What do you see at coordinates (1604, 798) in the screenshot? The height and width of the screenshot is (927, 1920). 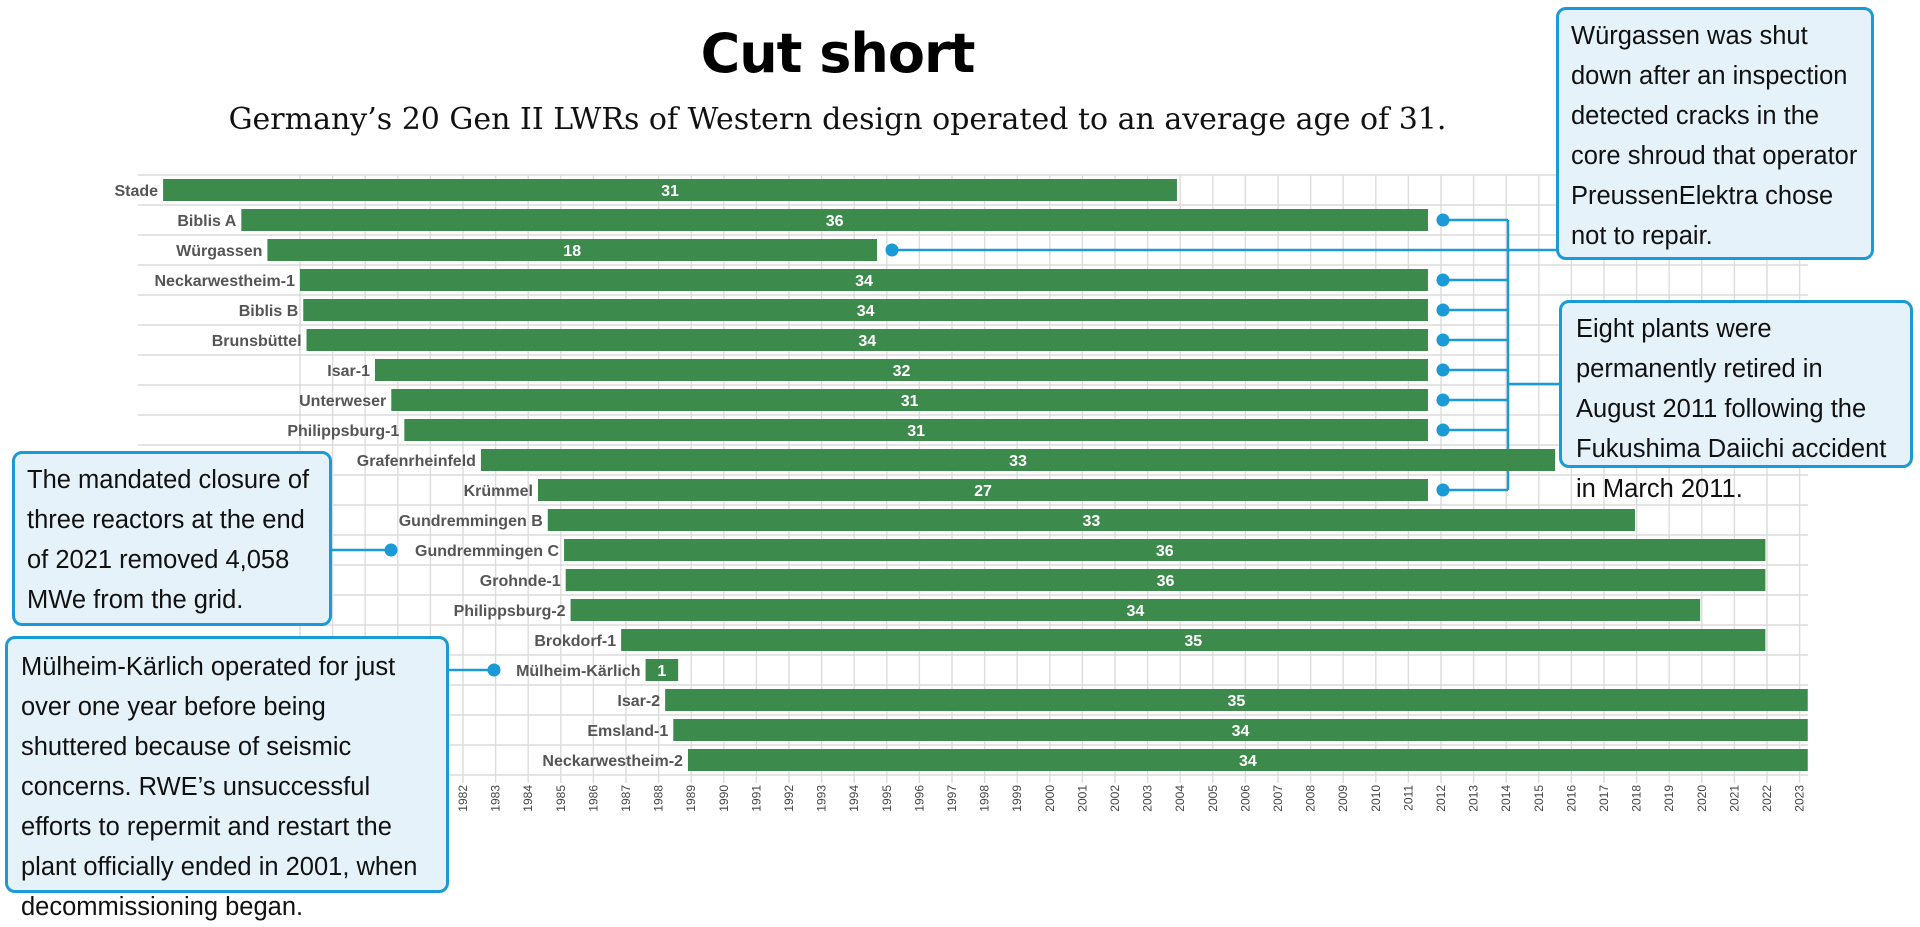 I see `x-tick-label: 2017` at bounding box center [1604, 798].